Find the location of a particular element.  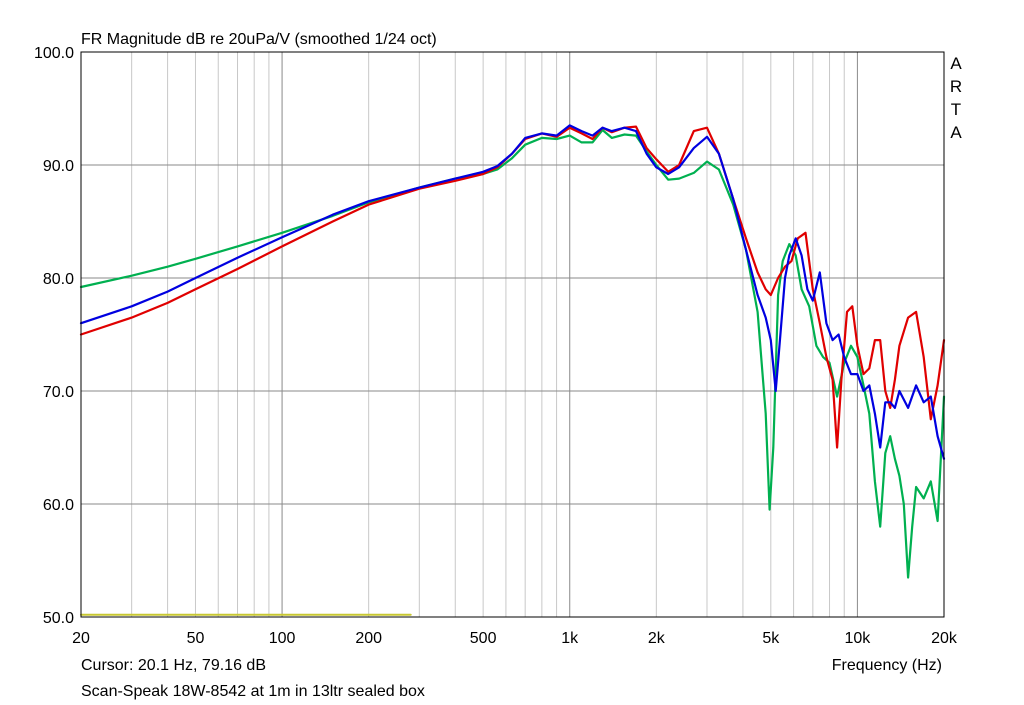

x-tick-label: 20k is located at coordinates (944, 638).